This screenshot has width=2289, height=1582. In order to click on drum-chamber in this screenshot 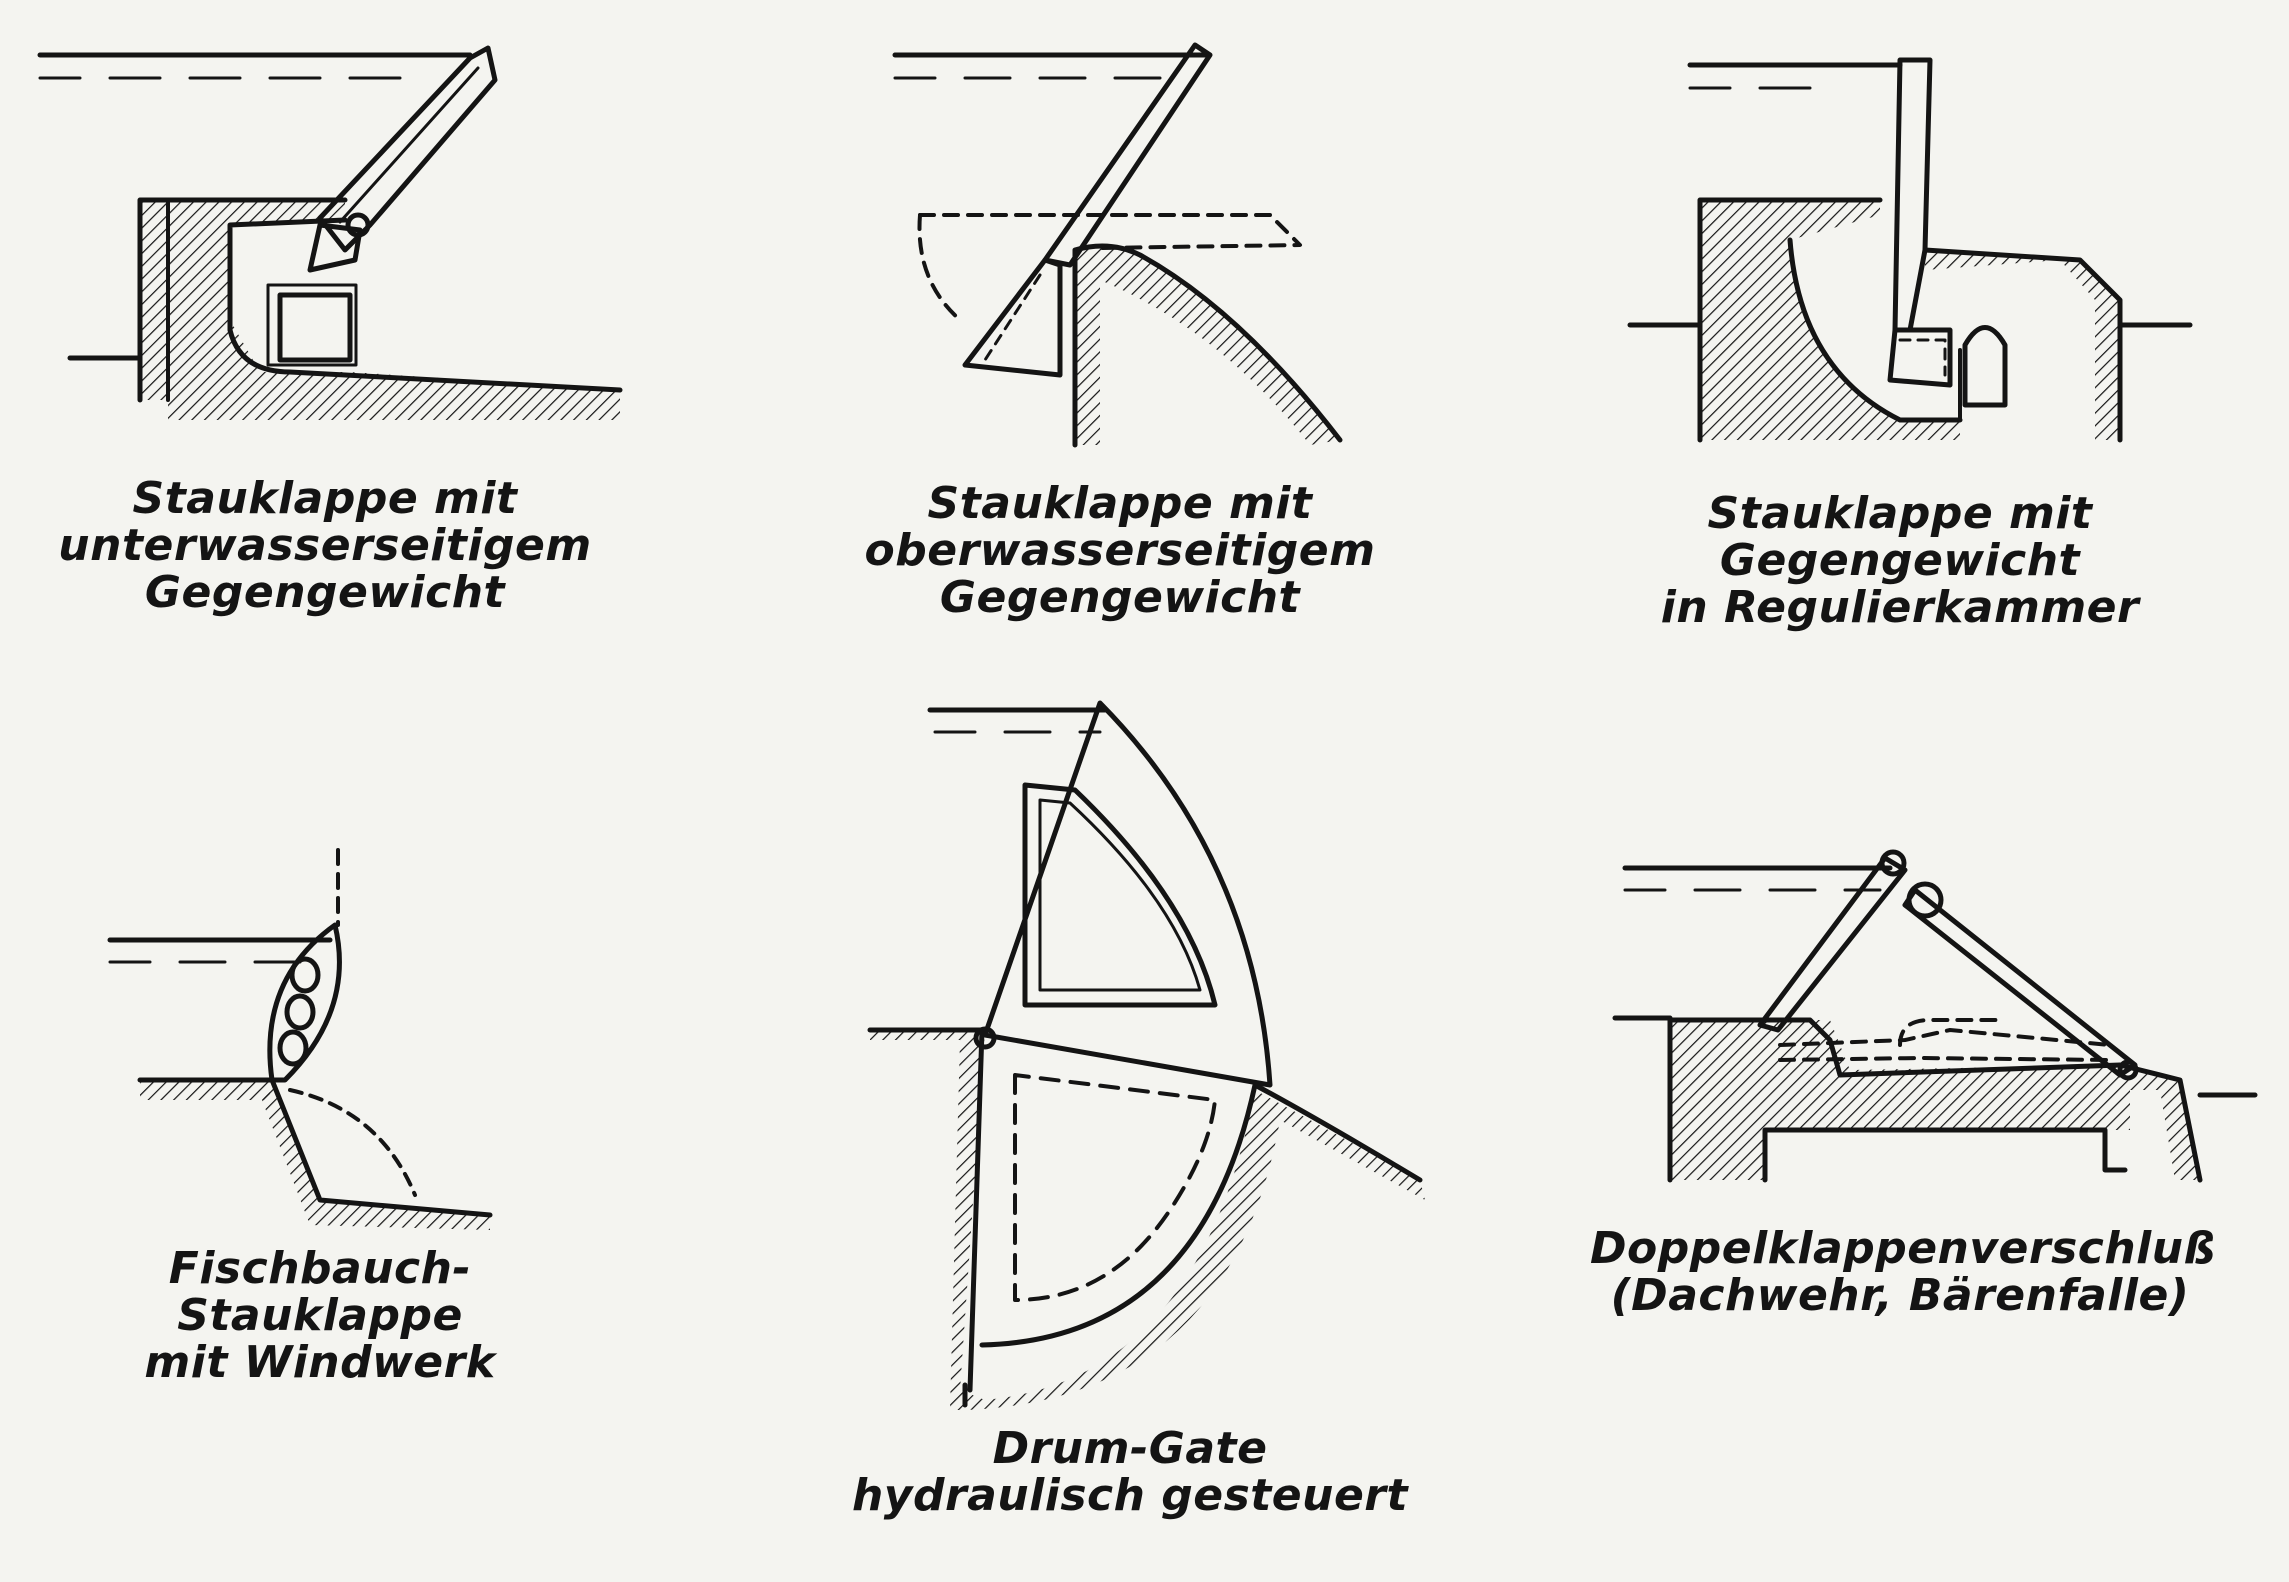, I will do `click(1146, 1218)`.